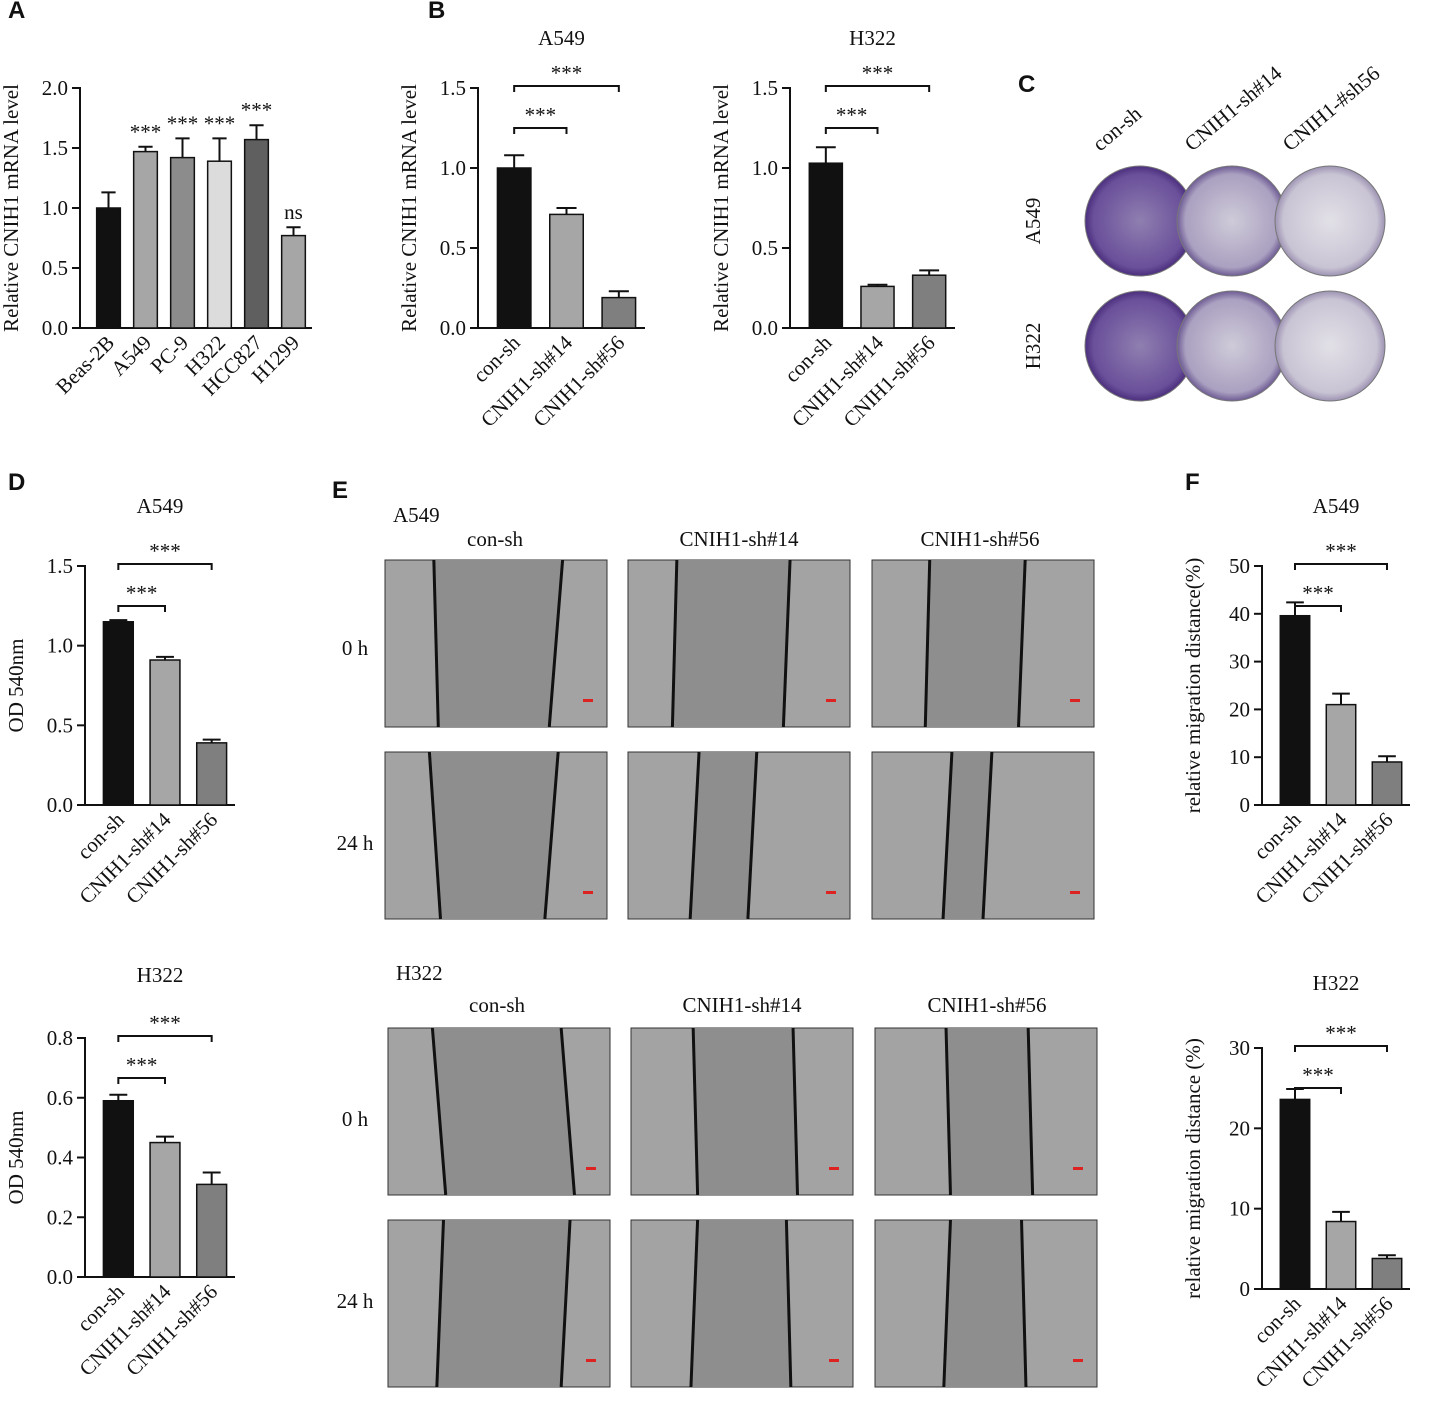 This screenshot has width=1431, height=1425. What do you see at coordinates (1193, 685) in the screenshot?
I see `y-axis-label: relative migration distance(%)` at bounding box center [1193, 685].